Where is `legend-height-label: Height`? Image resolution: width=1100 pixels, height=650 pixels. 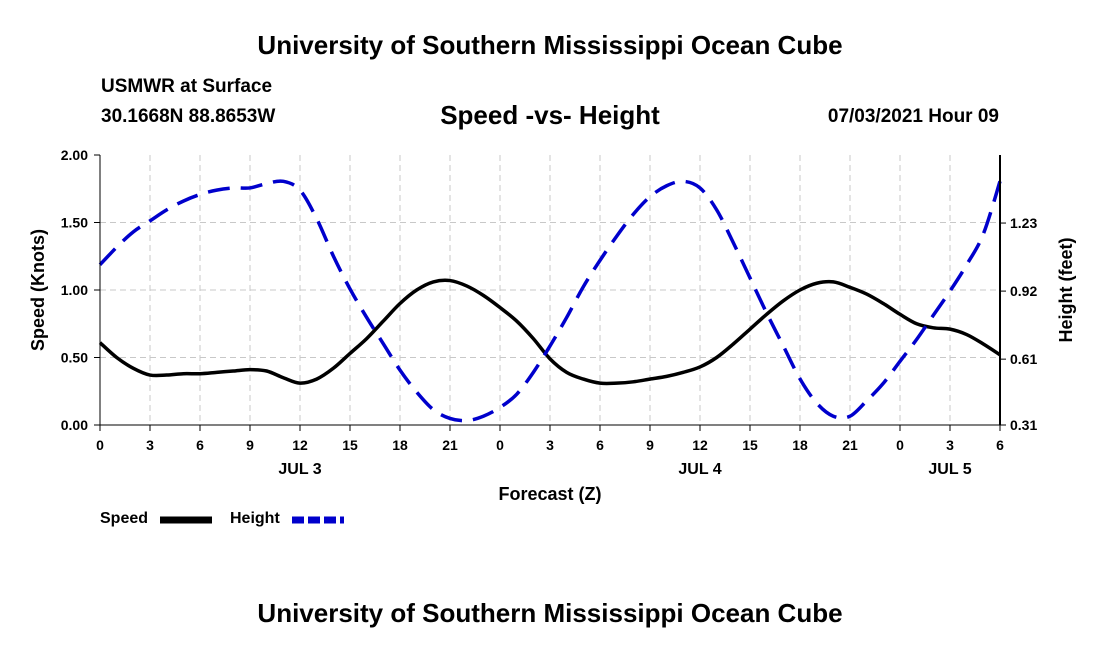 legend-height-label: Height is located at coordinates (255, 518).